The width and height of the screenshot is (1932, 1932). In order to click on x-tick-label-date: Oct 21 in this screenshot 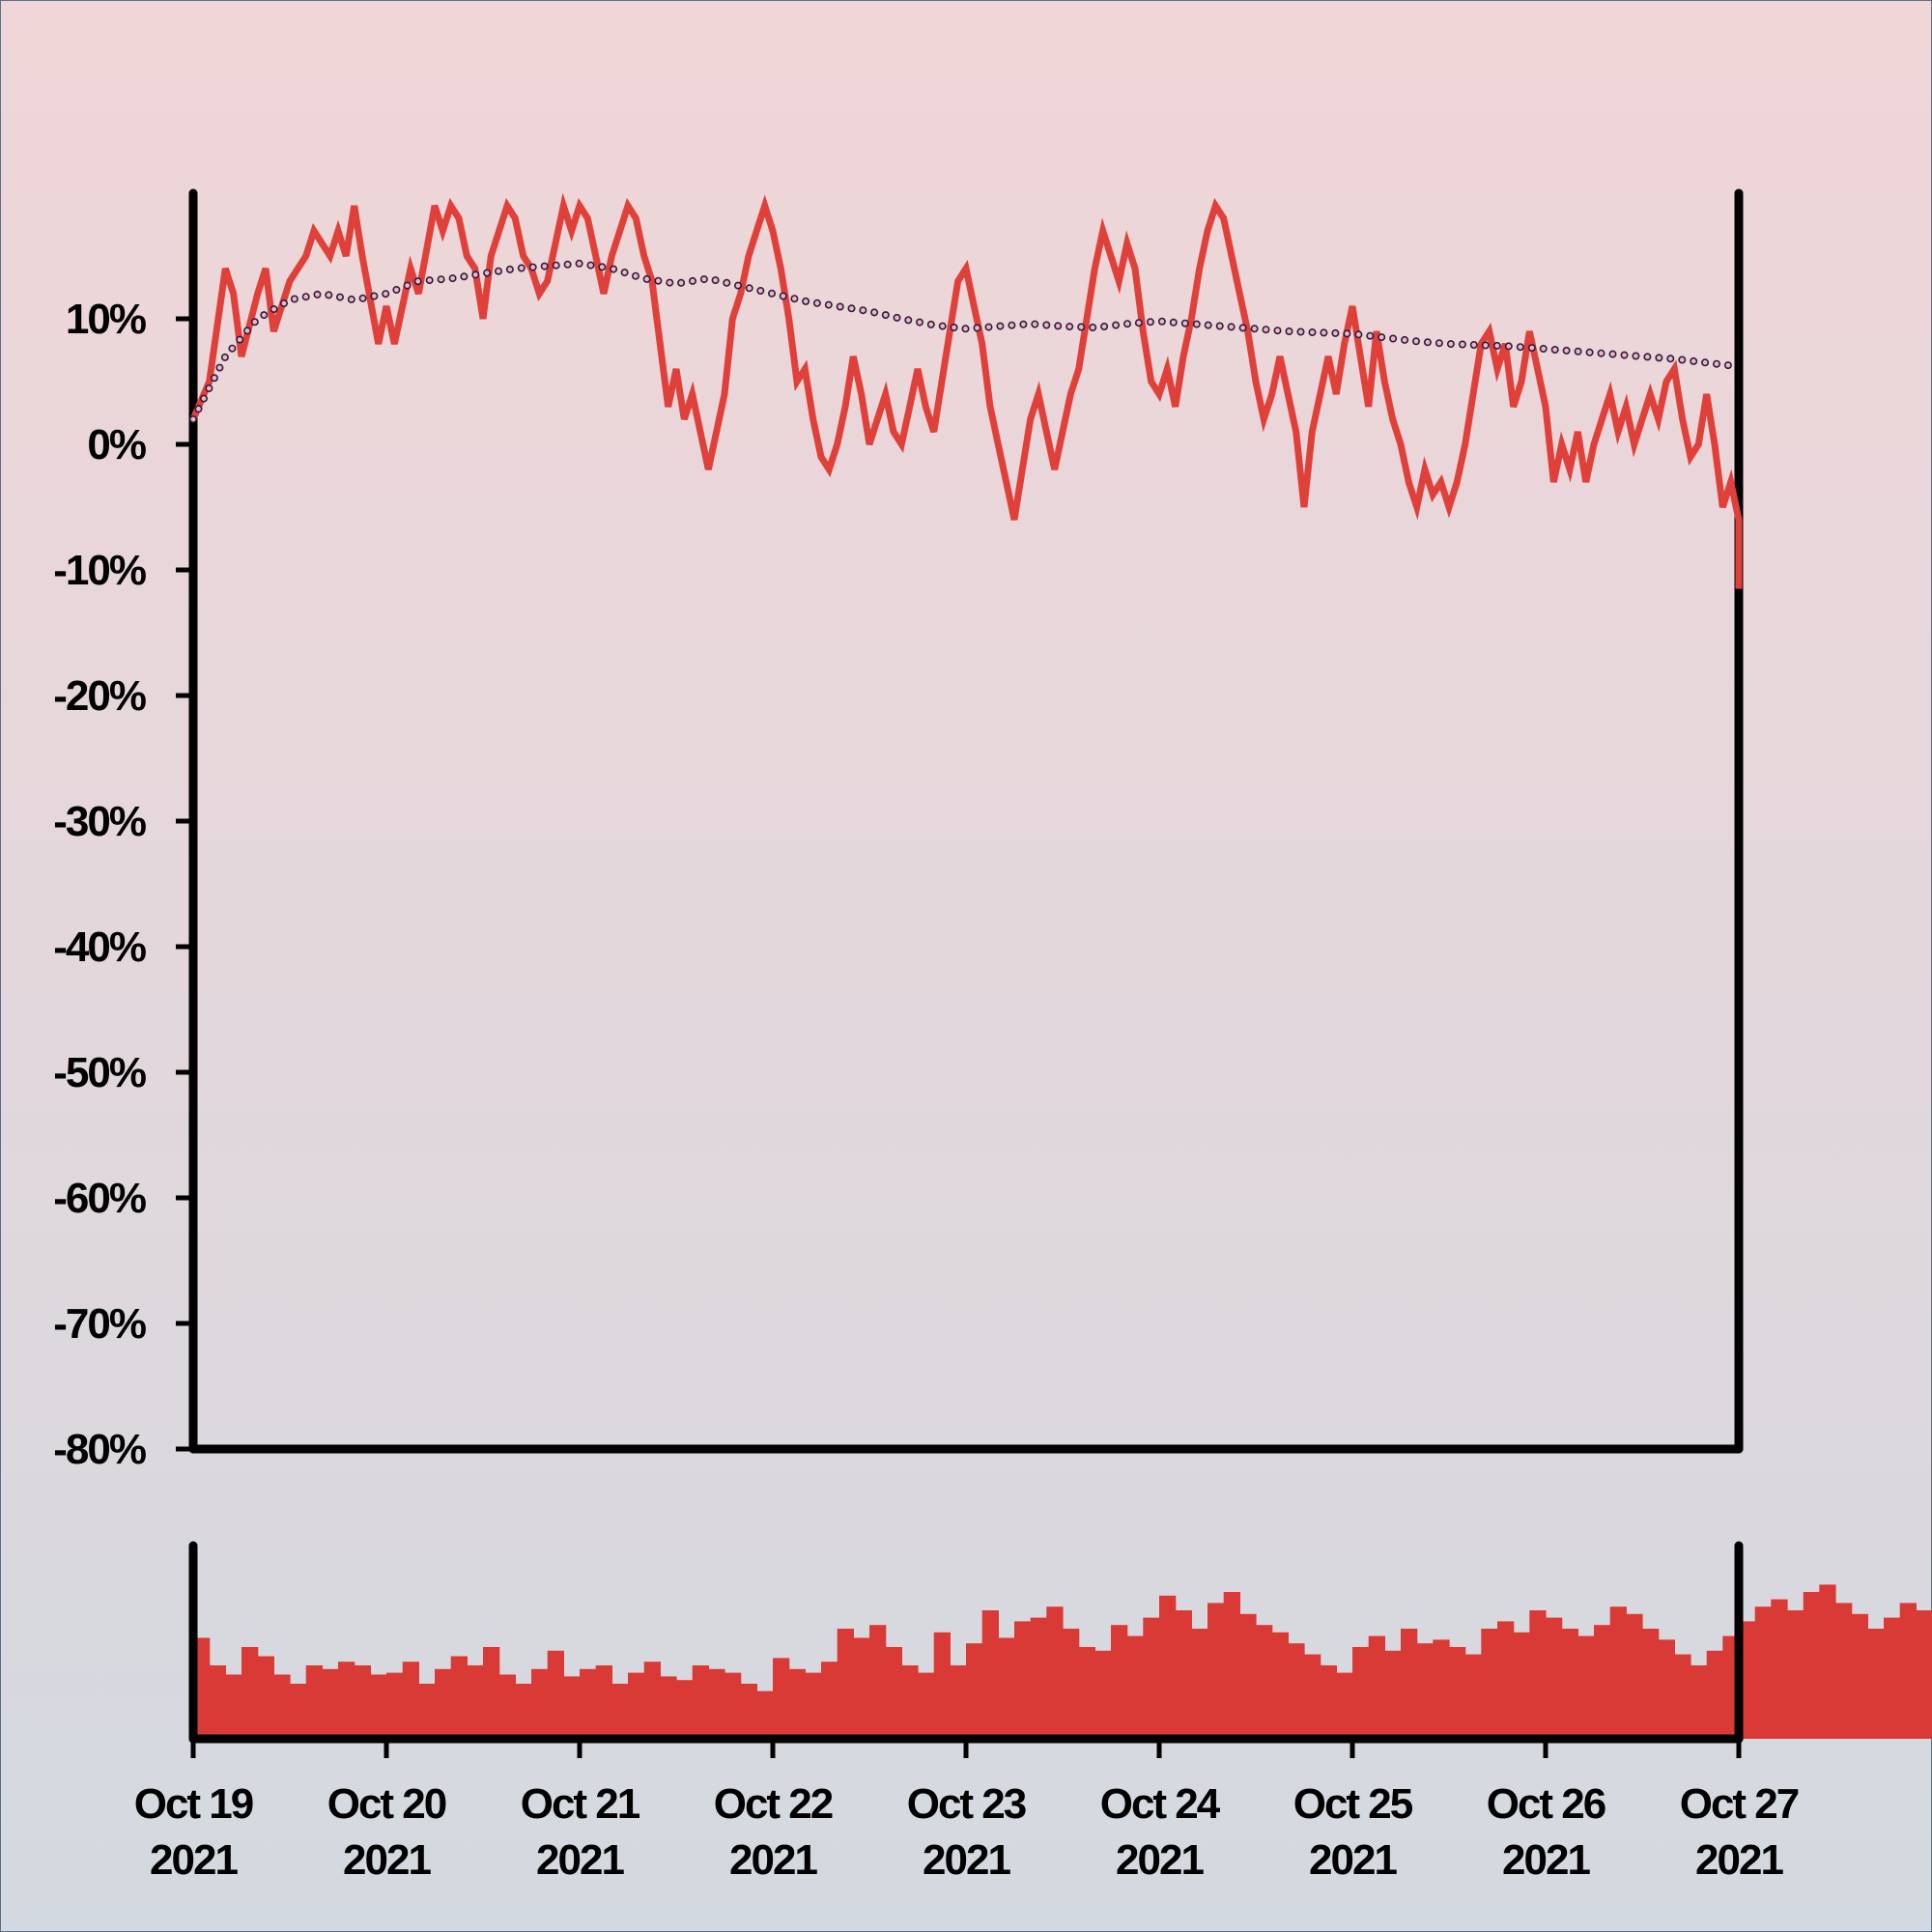, I will do `click(580, 1804)`.